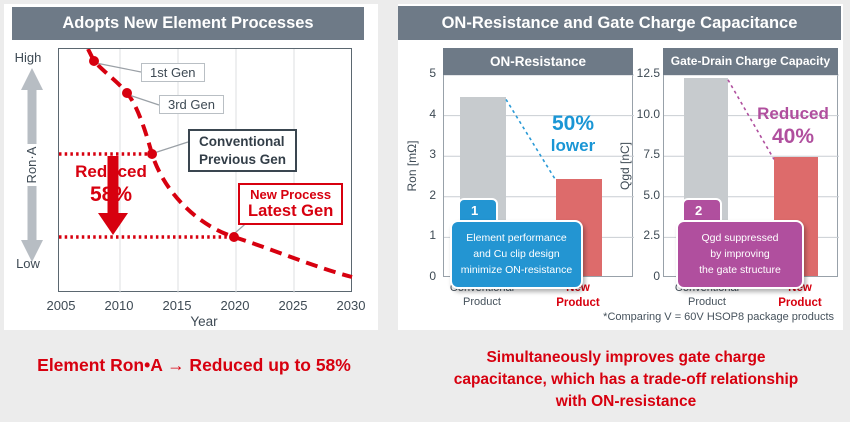 The height and width of the screenshot is (422, 850). What do you see at coordinates (751, 119) in the screenshot?
I see `qgd-drop-line` at bounding box center [751, 119].